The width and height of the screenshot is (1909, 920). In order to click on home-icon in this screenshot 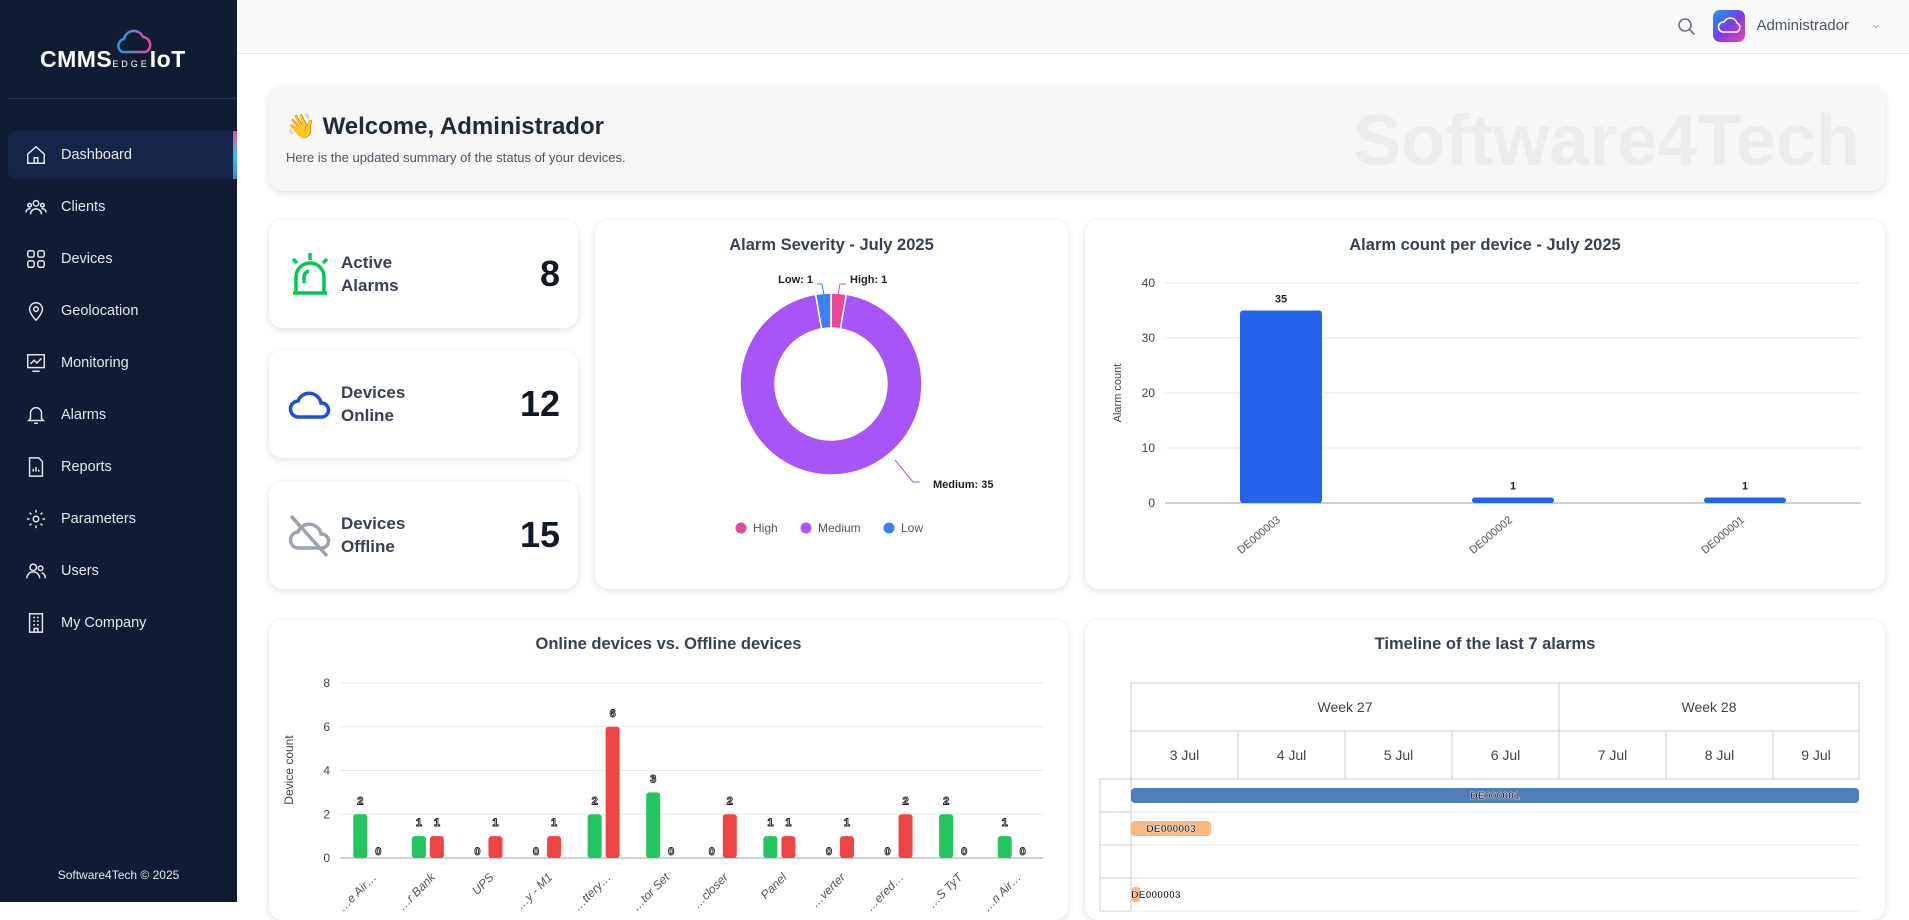, I will do `click(36, 154)`.